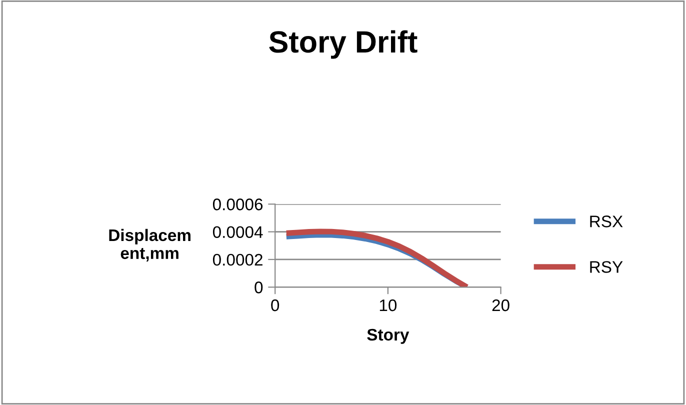 The image size is (686, 405). What do you see at coordinates (606, 222) in the screenshot?
I see `legend-label: RSX` at bounding box center [606, 222].